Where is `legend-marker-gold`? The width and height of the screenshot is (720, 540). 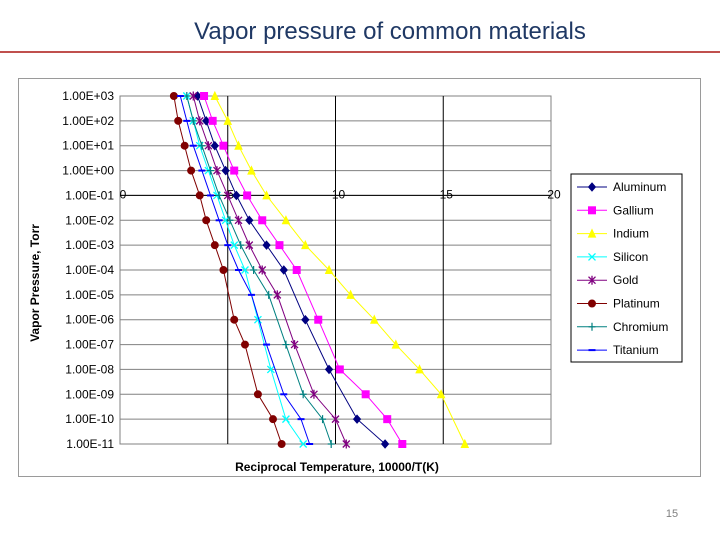 legend-marker-gold is located at coordinates (592, 280).